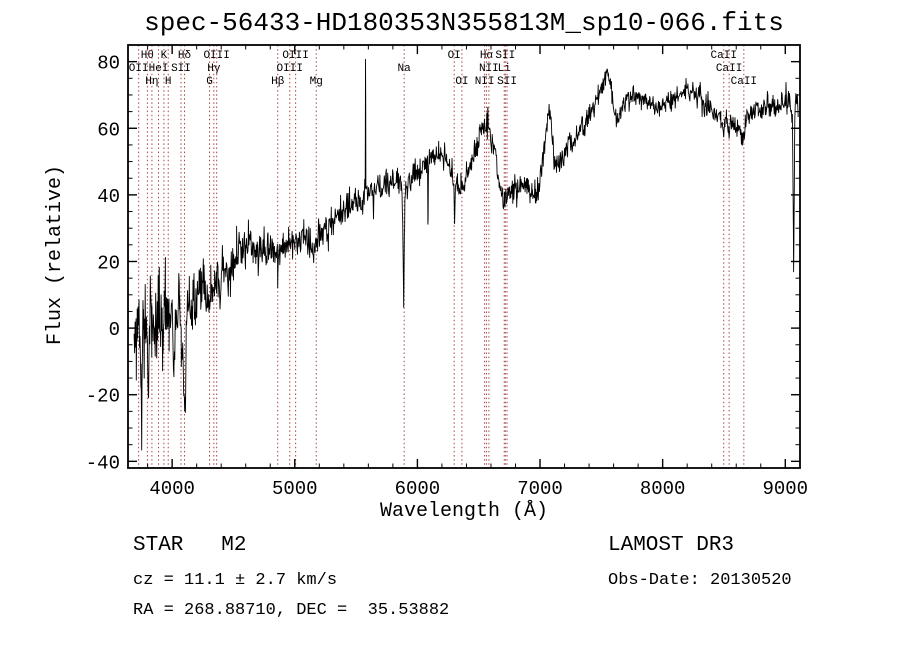 This screenshot has height=649, width=900. What do you see at coordinates (671, 545) in the screenshot?
I see `survey-name: LAMOST DR3` at bounding box center [671, 545].